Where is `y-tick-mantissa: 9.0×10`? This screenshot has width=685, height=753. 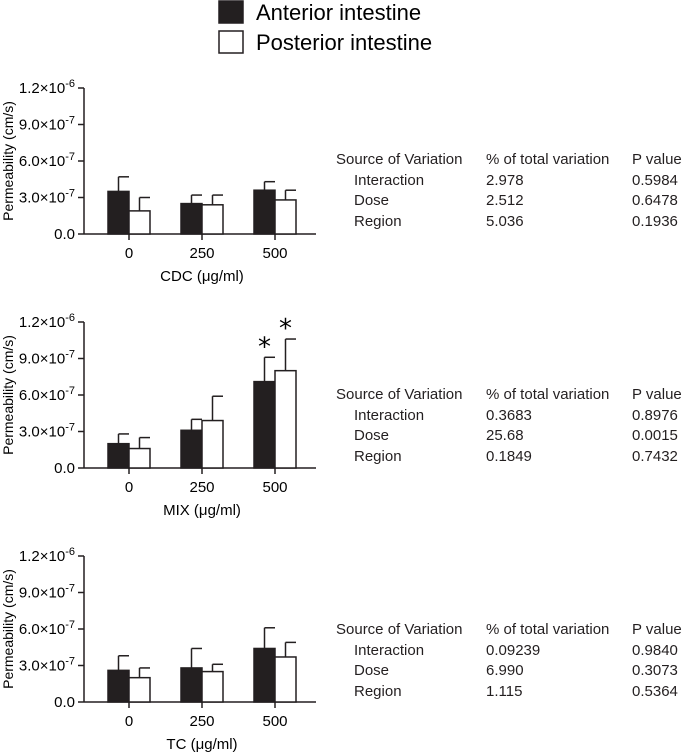 y-tick-mantissa: 9.0×10 is located at coordinates (42, 593).